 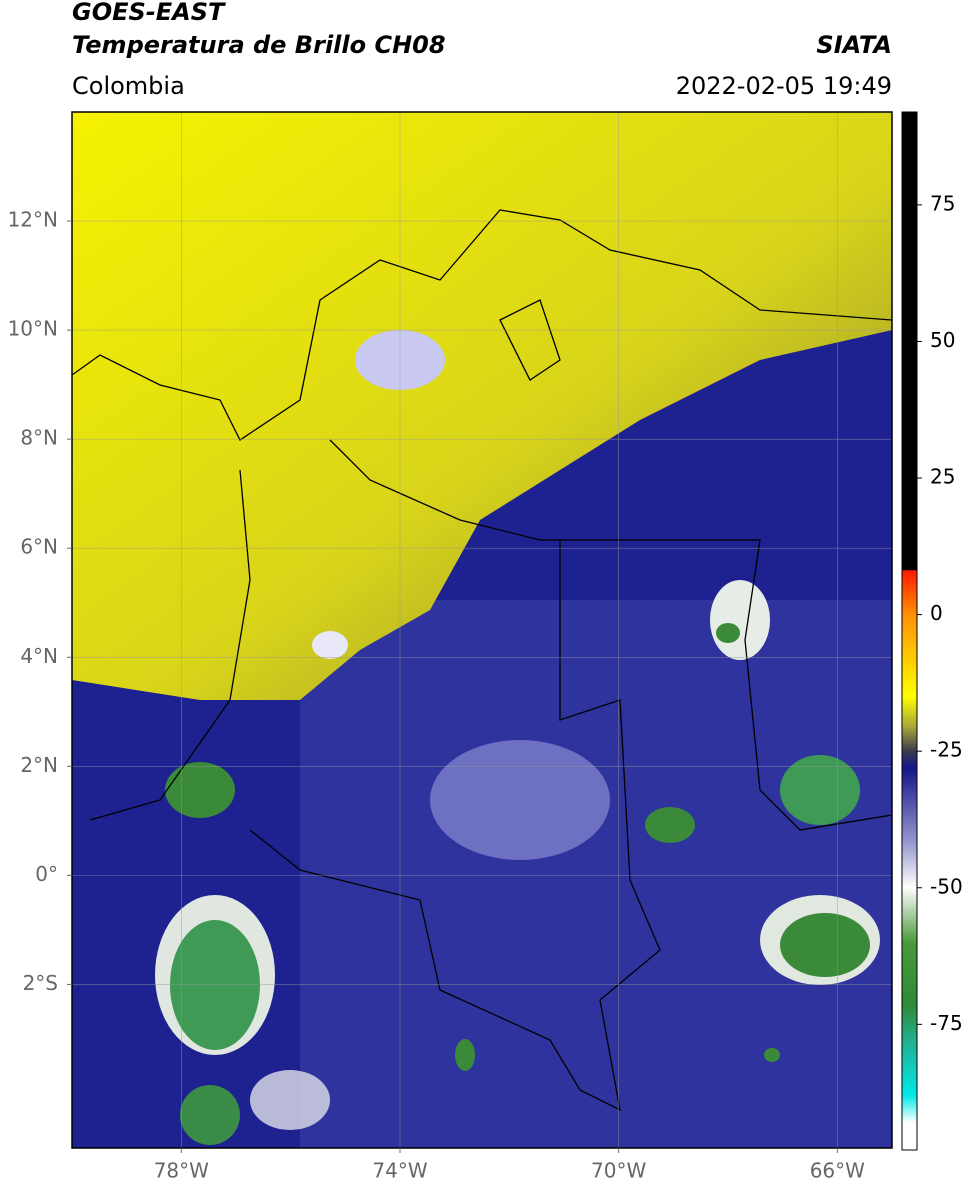 What do you see at coordinates (946, 1023) in the screenshot?
I see `colorbar-tick-label: -75` at bounding box center [946, 1023].